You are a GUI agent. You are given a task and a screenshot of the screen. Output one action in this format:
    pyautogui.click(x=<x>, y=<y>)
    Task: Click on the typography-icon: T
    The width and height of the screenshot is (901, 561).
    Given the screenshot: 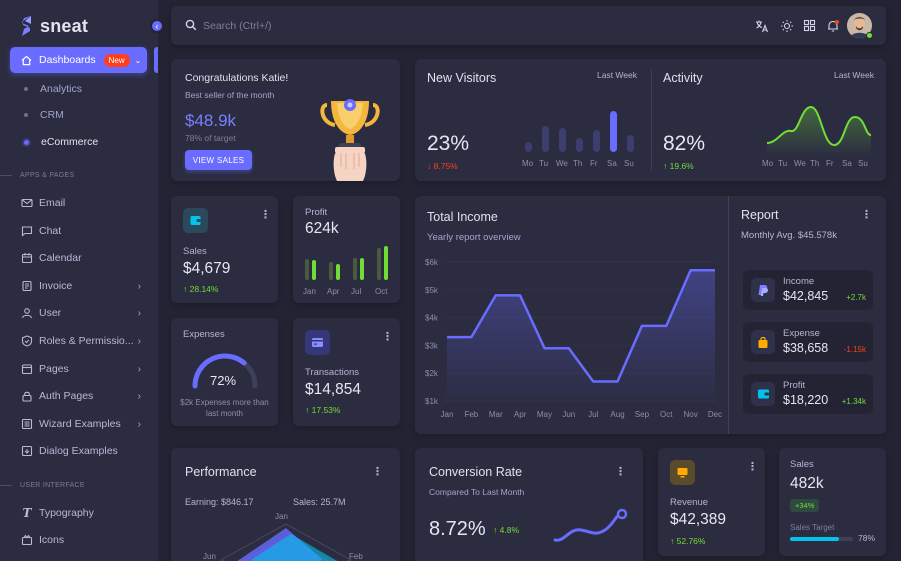 What is the action you would take?
    pyautogui.click(x=27, y=513)
    